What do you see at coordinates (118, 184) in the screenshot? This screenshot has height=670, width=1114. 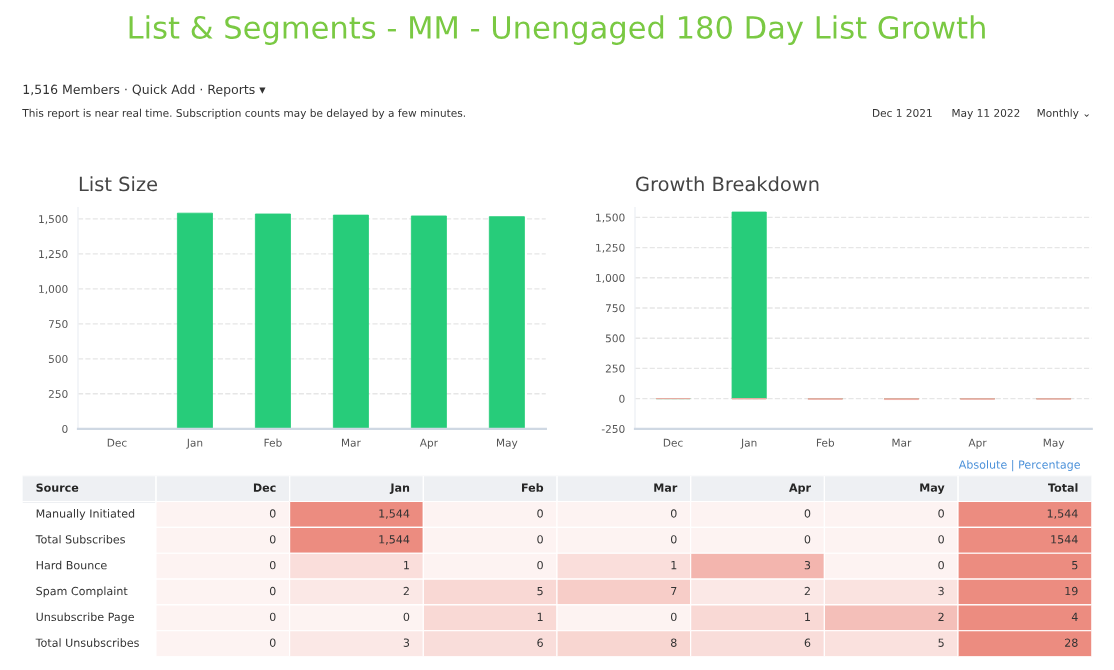 I see `chart-title: List Size` at bounding box center [118, 184].